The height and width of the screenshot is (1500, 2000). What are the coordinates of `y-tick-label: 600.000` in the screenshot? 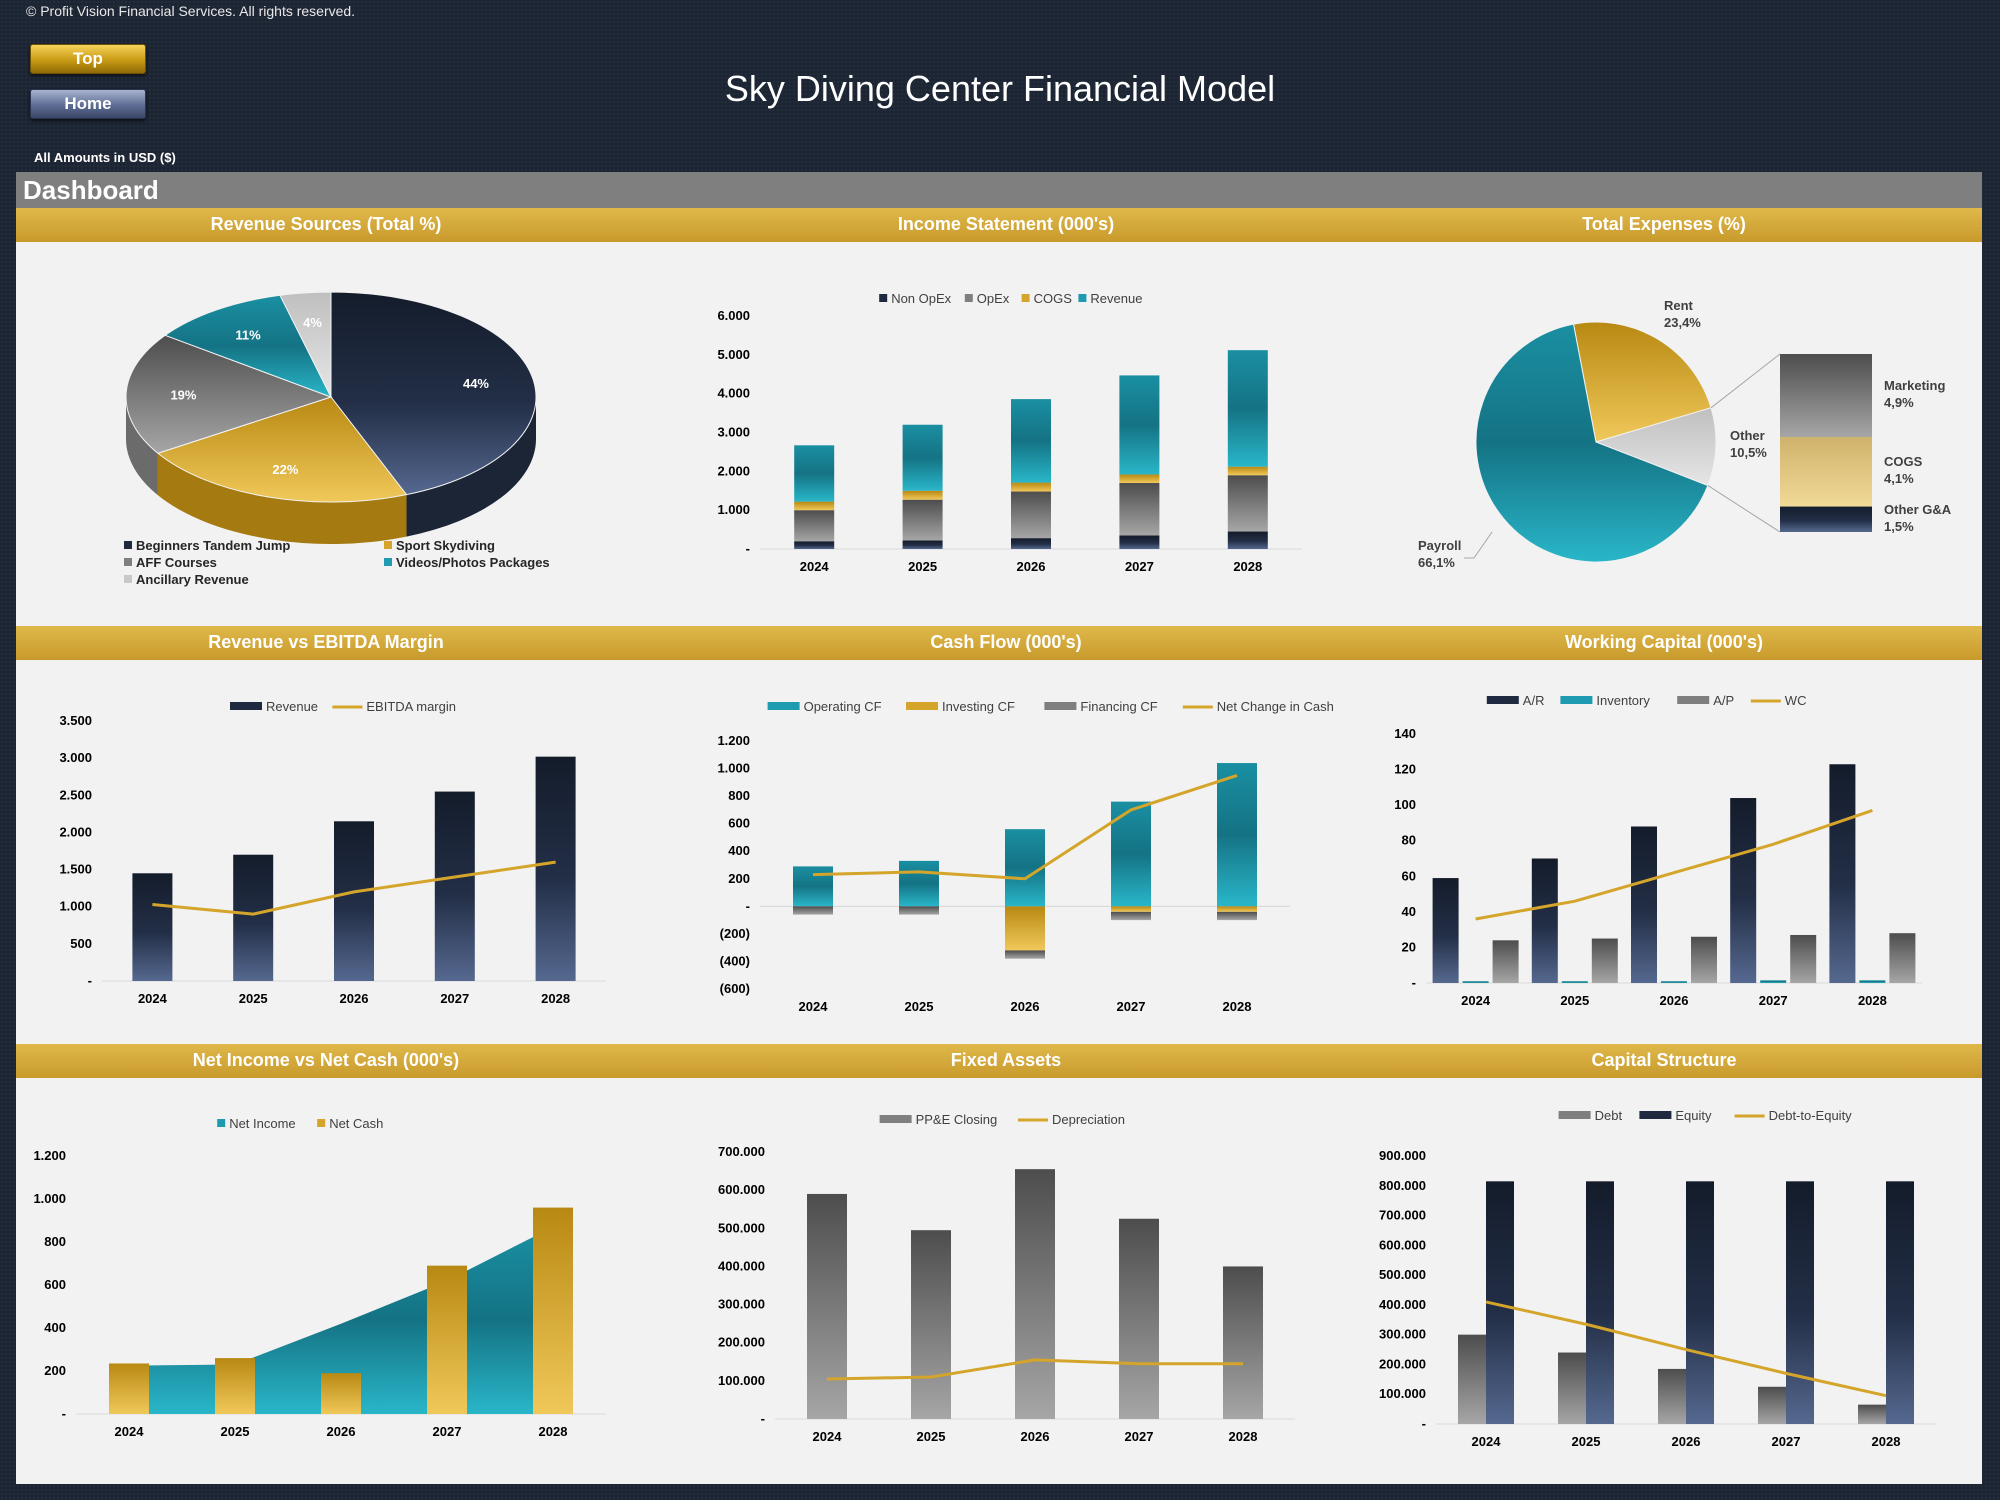 It's located at (1402, 1244).